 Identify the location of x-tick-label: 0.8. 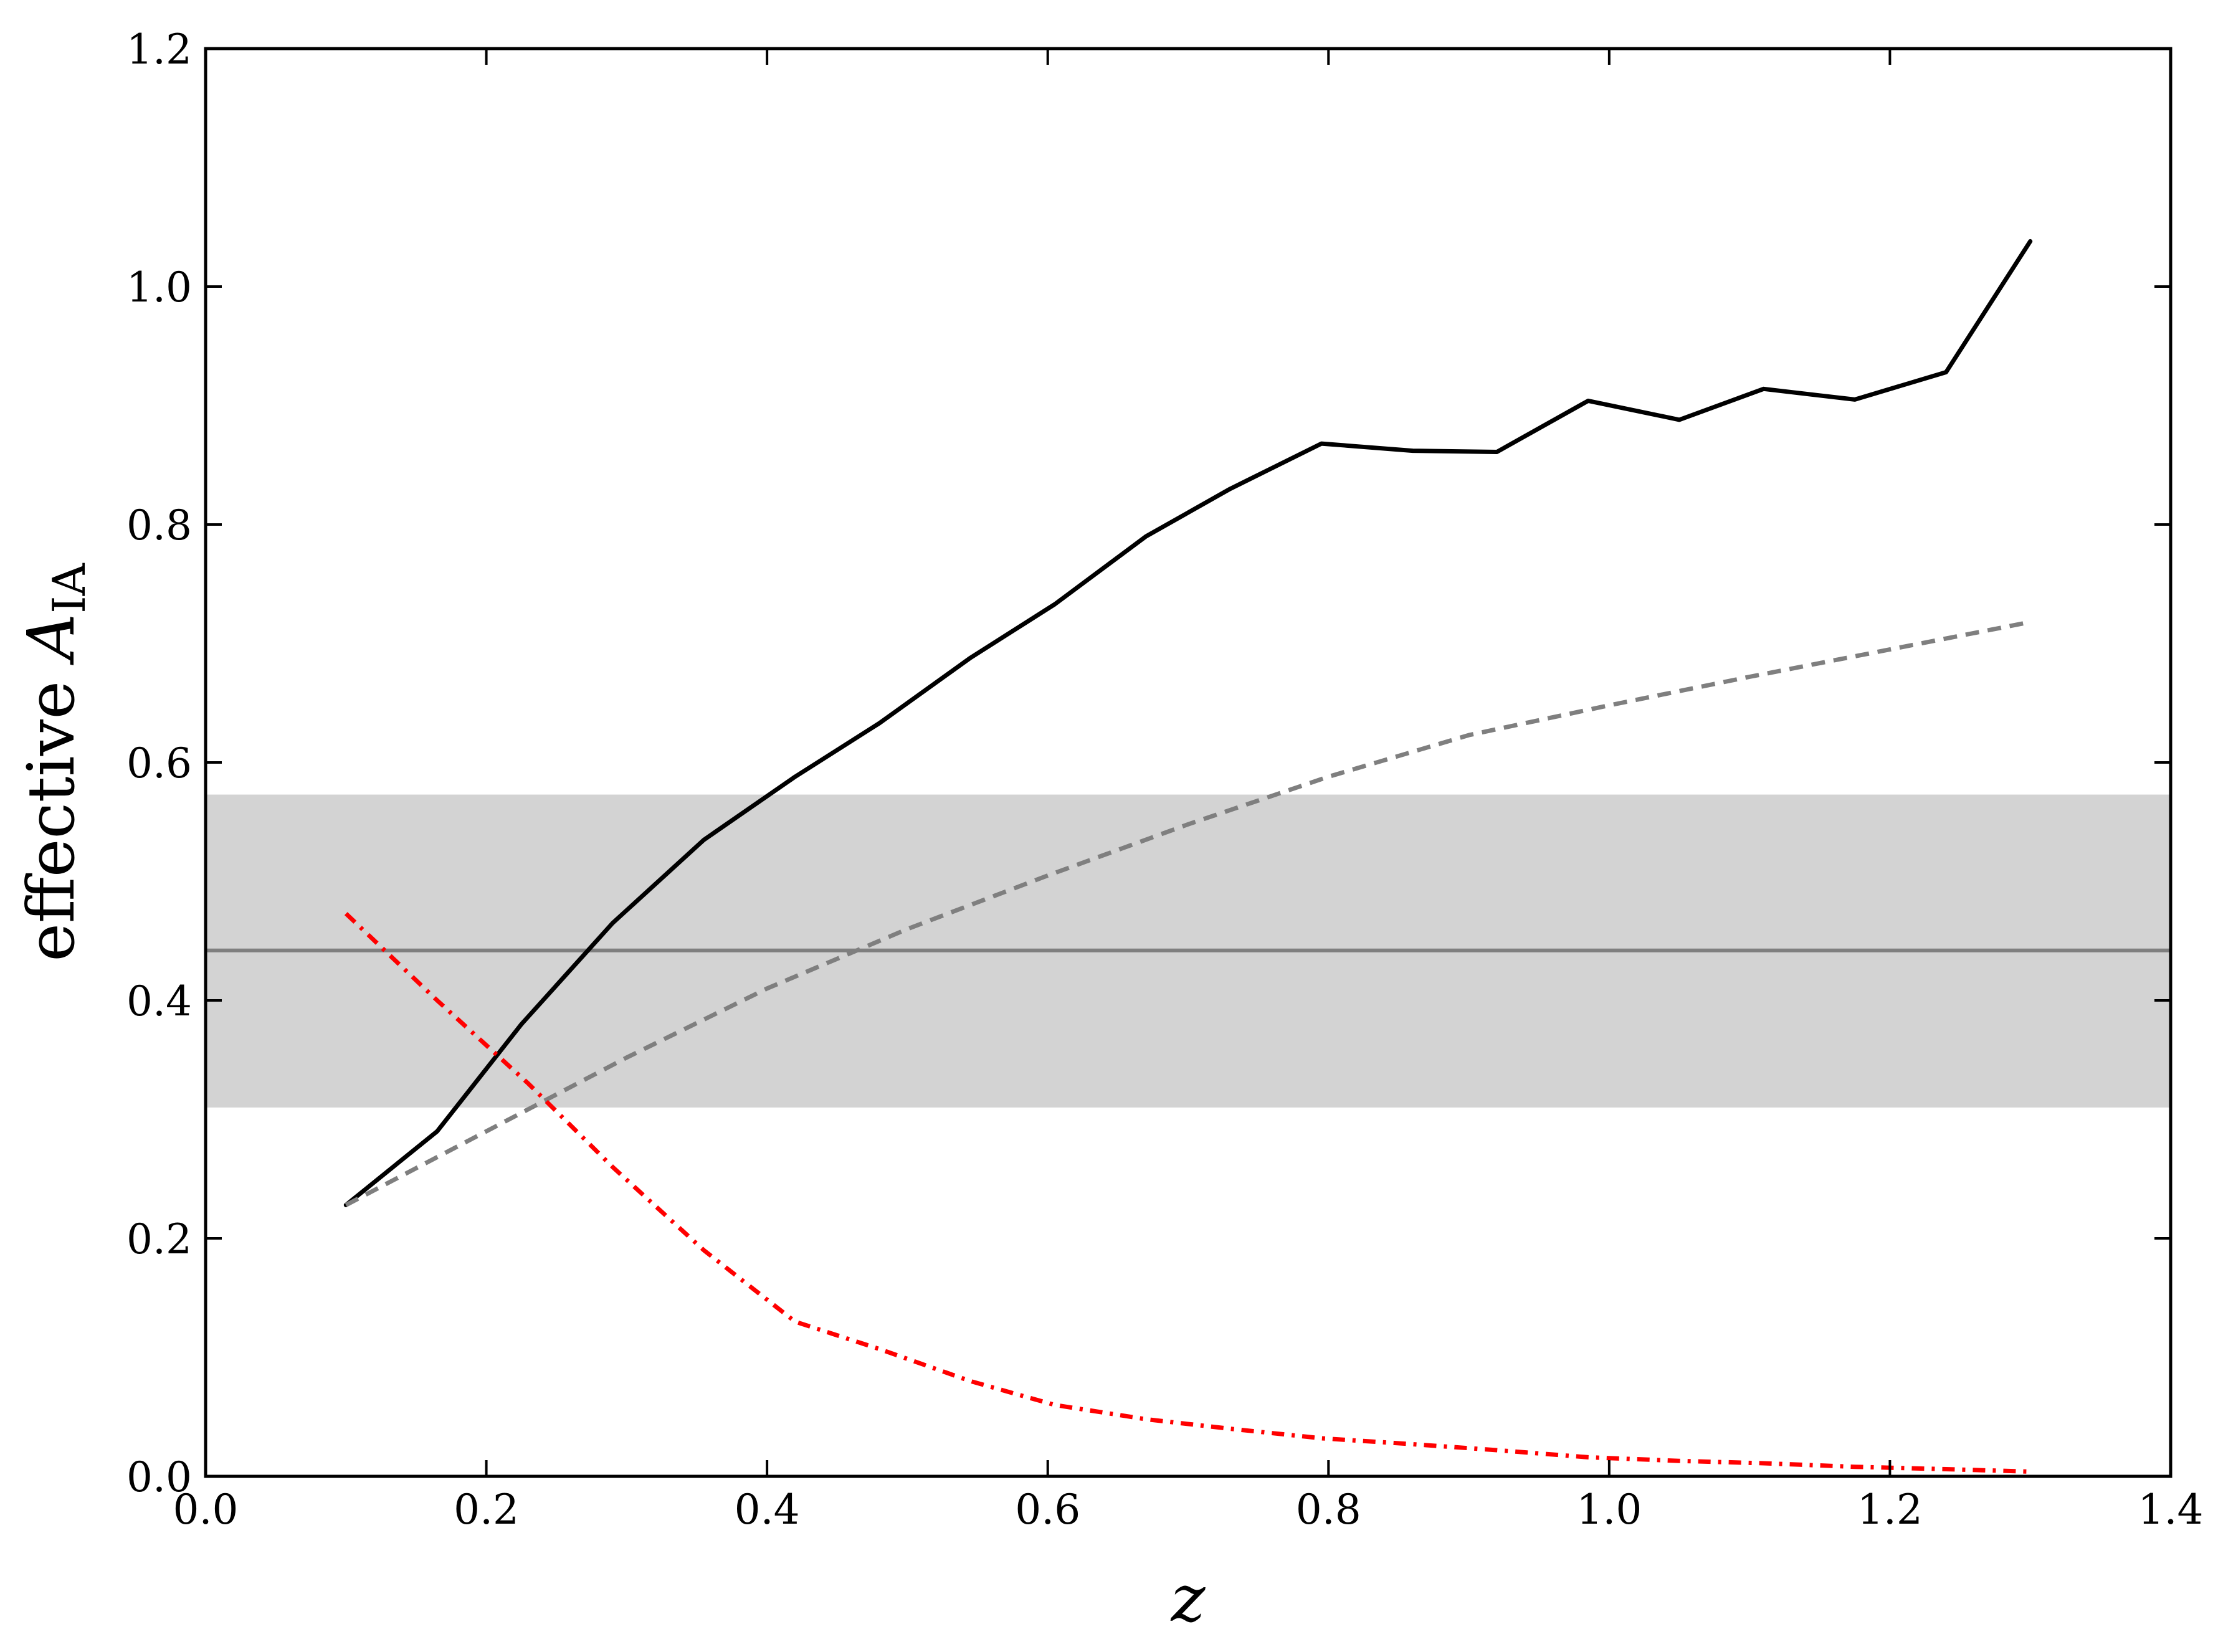
(1328, 1510).